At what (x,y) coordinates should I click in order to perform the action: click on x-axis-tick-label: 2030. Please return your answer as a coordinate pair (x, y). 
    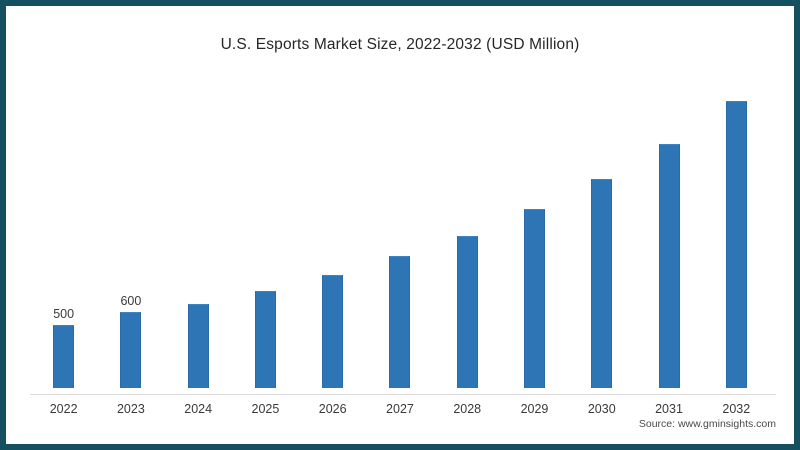
    Looking at the image, I should click on (601, 409).